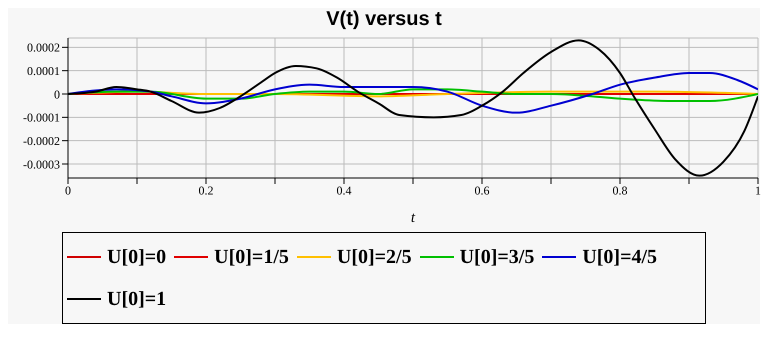  Describe the element at coordinates (206, 191) in the screenshot. I see `x-tick-label: 0.2` at that location.